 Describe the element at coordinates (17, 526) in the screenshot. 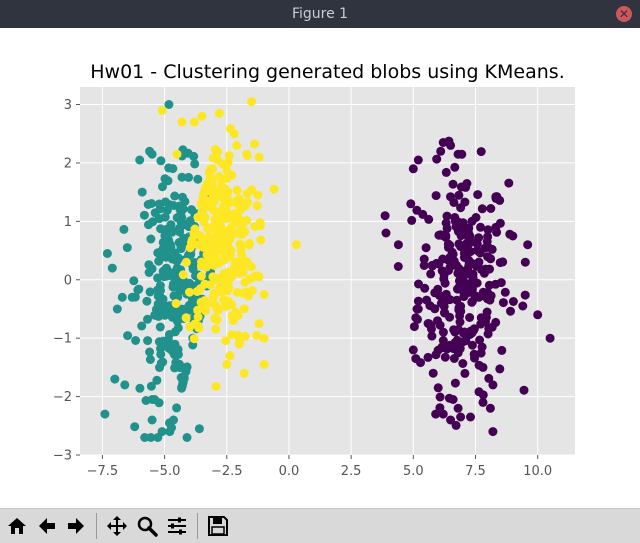

I see `home-icon` at that location.